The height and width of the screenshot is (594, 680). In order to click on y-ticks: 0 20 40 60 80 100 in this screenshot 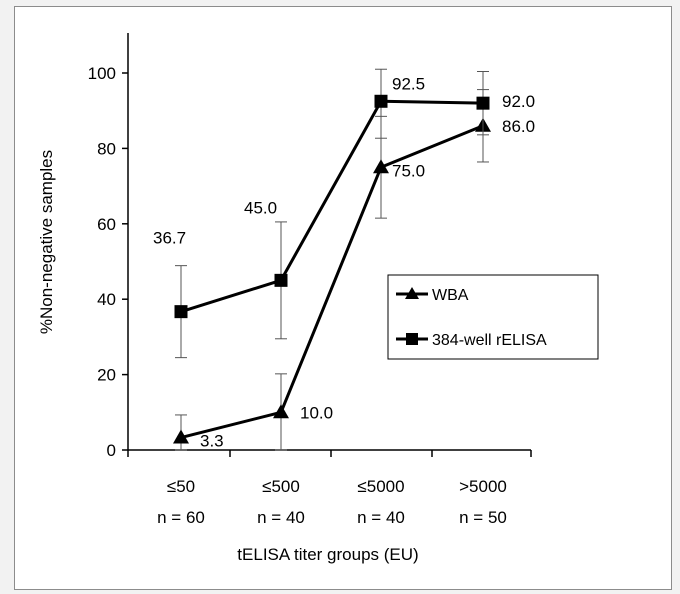, I will do `click(108, 262)`.